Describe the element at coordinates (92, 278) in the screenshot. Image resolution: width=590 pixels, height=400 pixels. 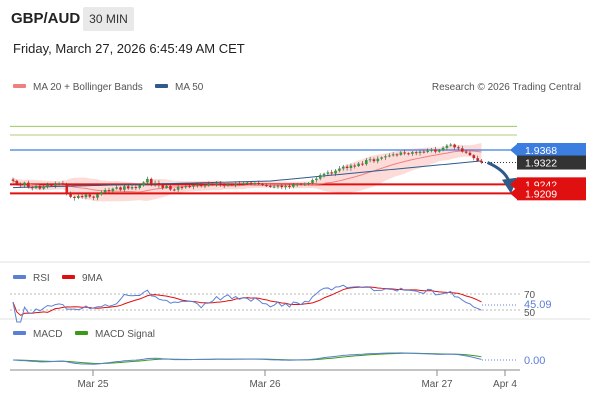
I see `rsi-ma-legend-label: 9MA` at that location.